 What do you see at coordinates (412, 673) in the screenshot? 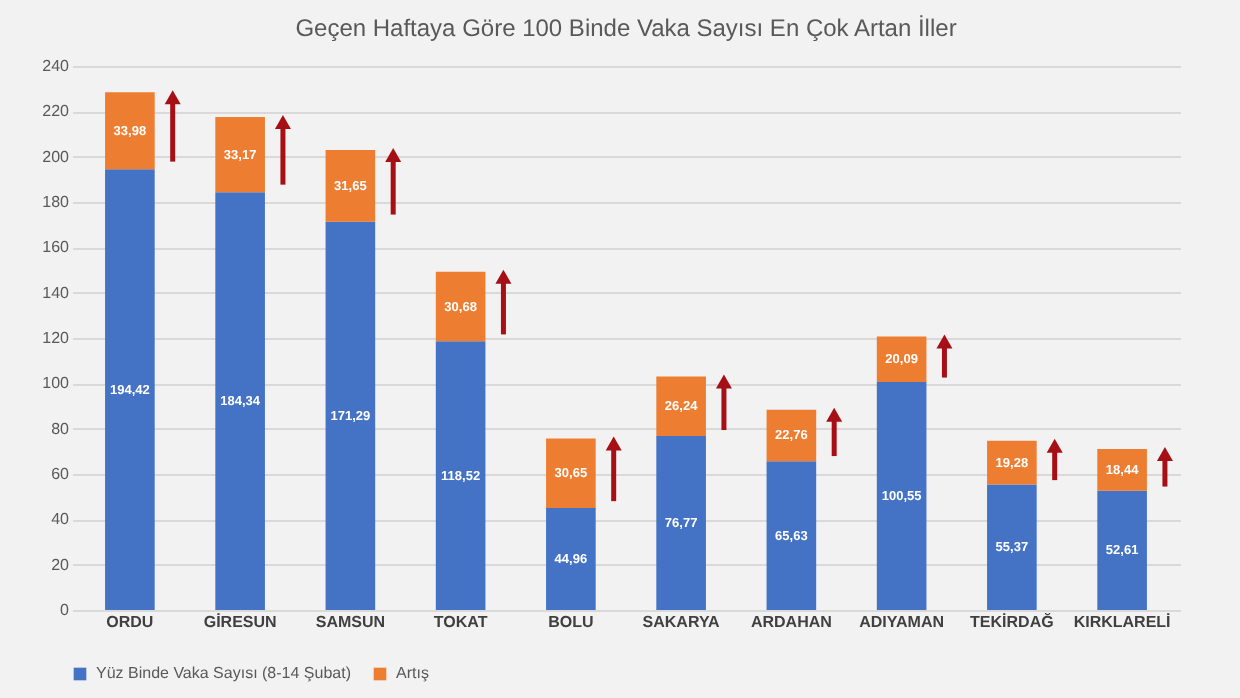
I see `legend-label: Artış` at bounding box center [412, 673].